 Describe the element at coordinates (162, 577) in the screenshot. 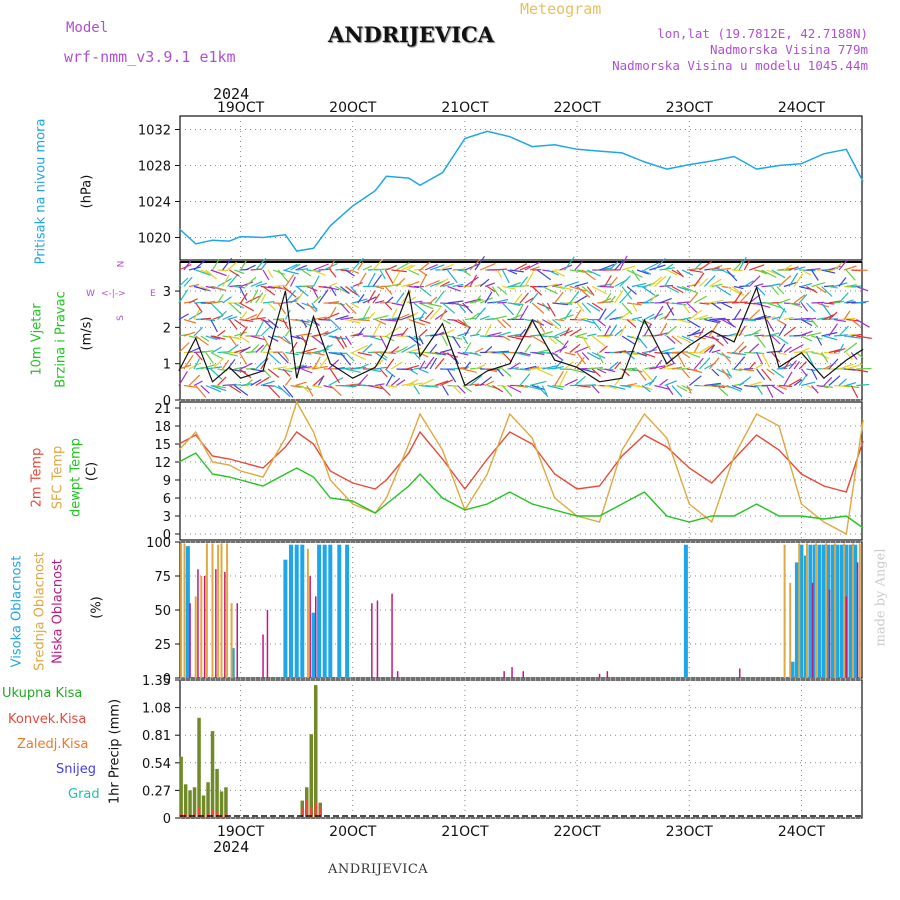

I see `y-tick-label: 75` at that location.